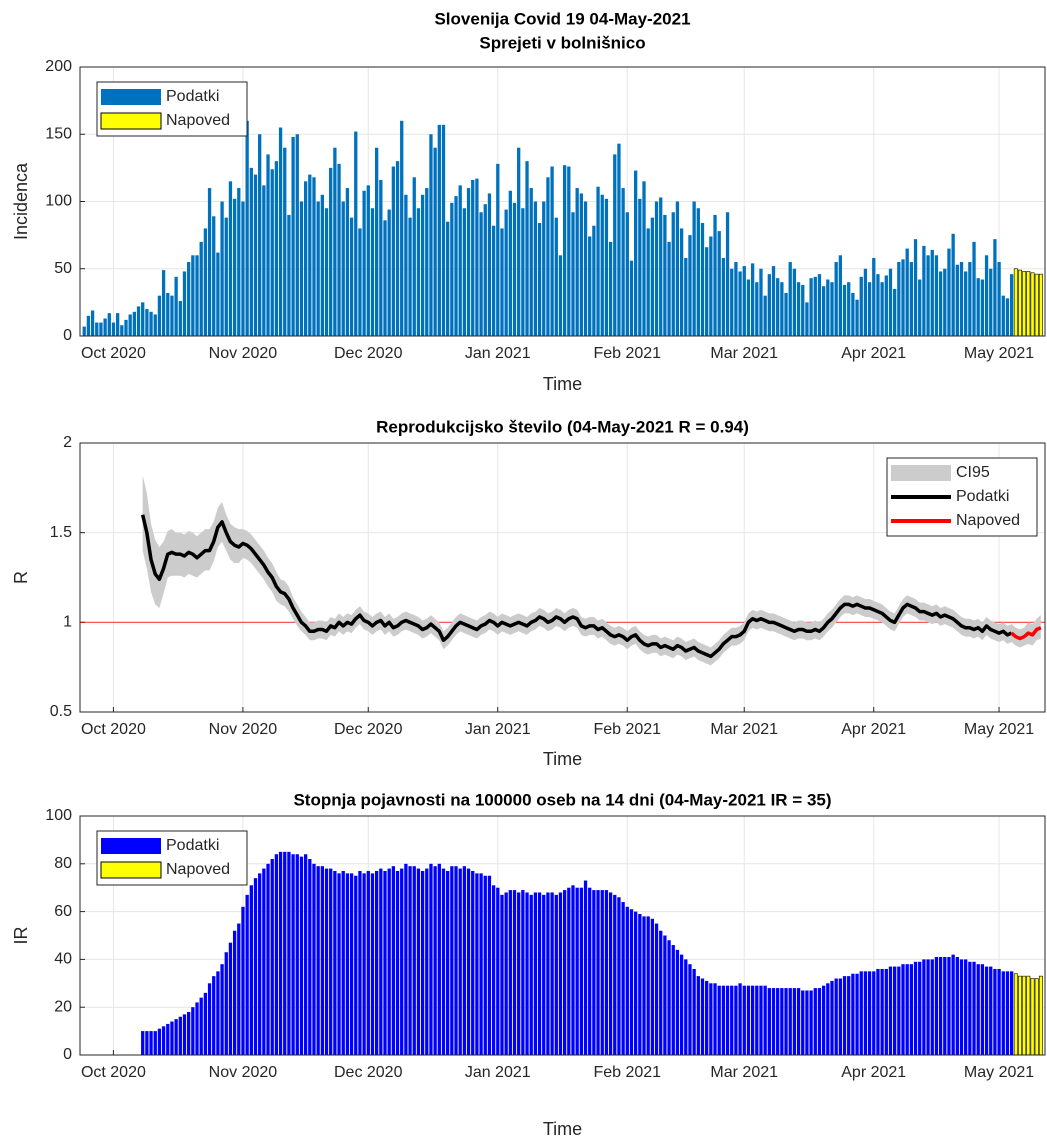 The width and height of the screenshot is (1047, 1144). I want to click on data-line, so click(1026, 633).